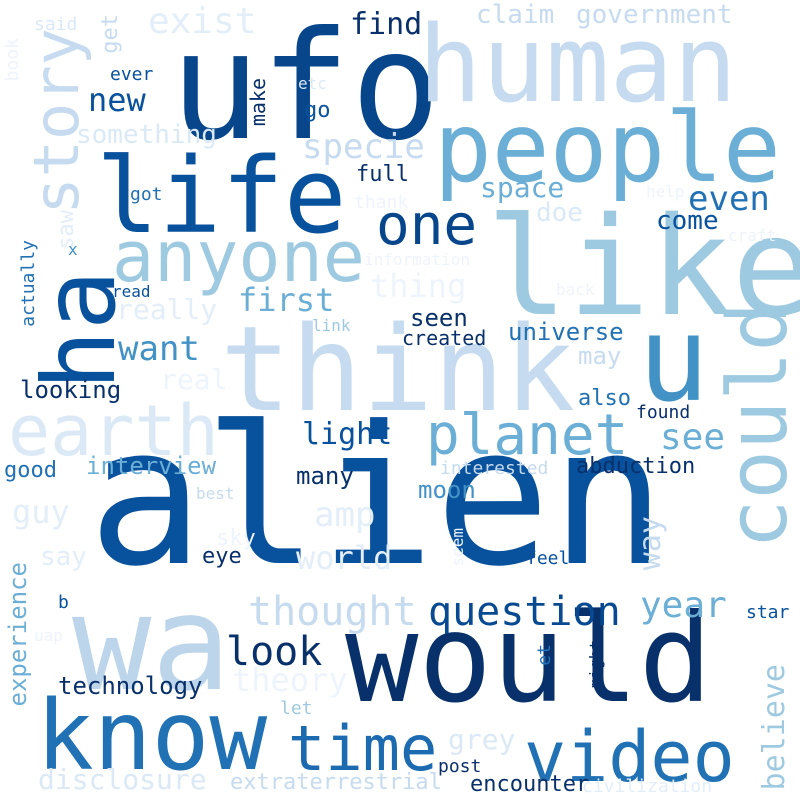  Describe the element at coordinates (30, 470) in the screenshot. I see `word: good` at that location.